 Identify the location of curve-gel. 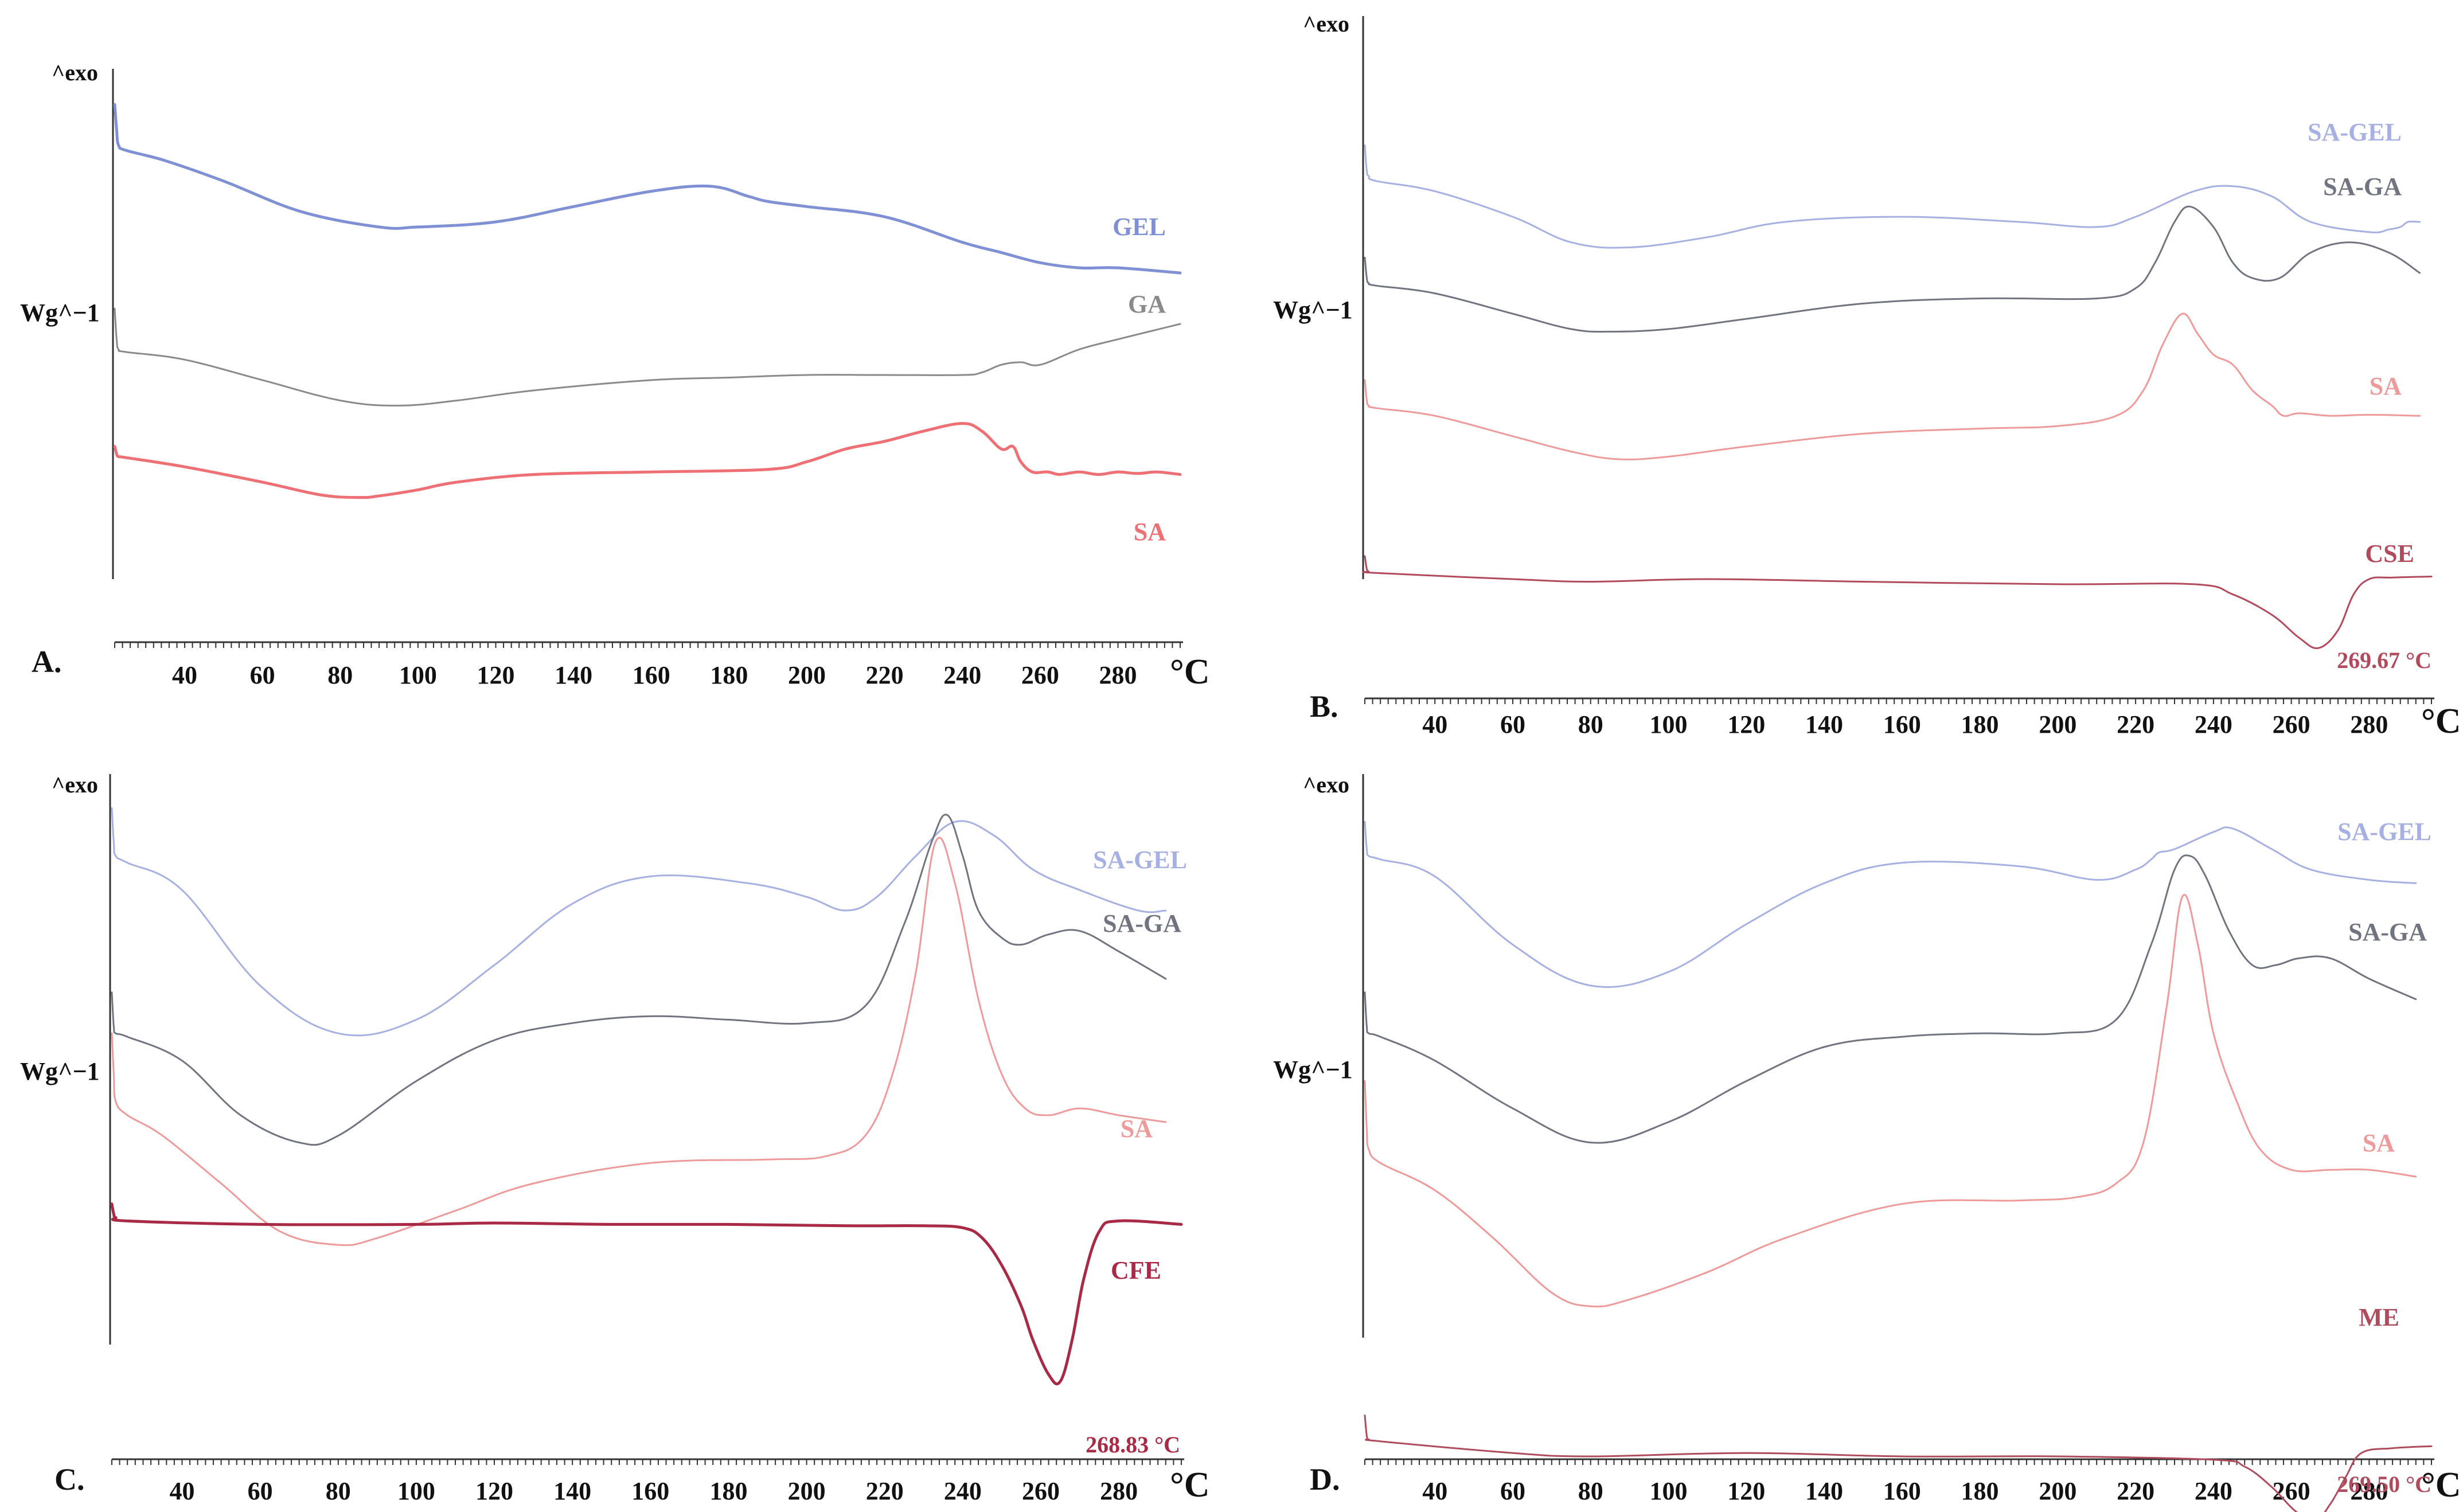
(647, 189).